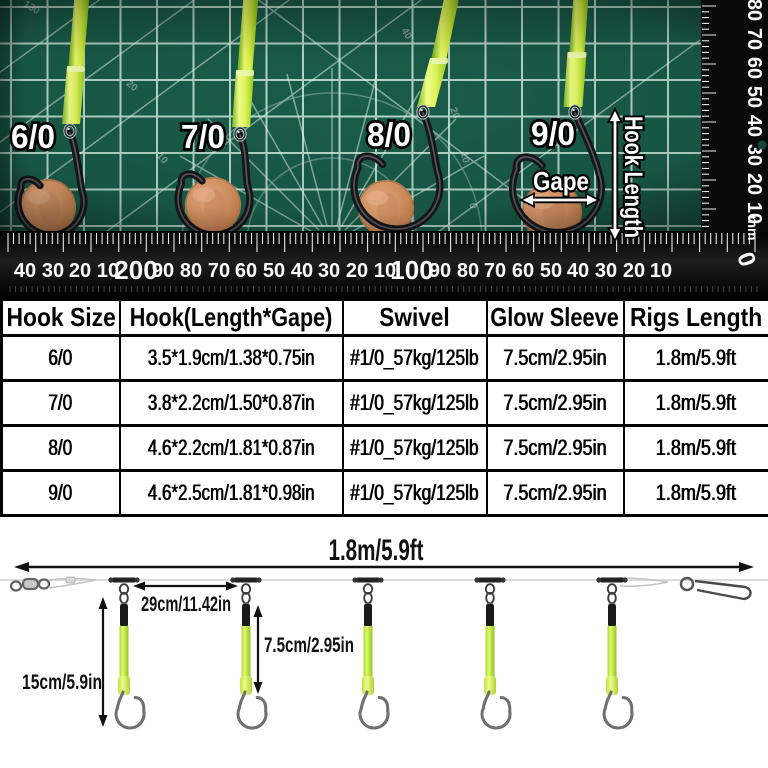  I want to click on svg-text: 1.8m/5.9ft, so click(376, 550).